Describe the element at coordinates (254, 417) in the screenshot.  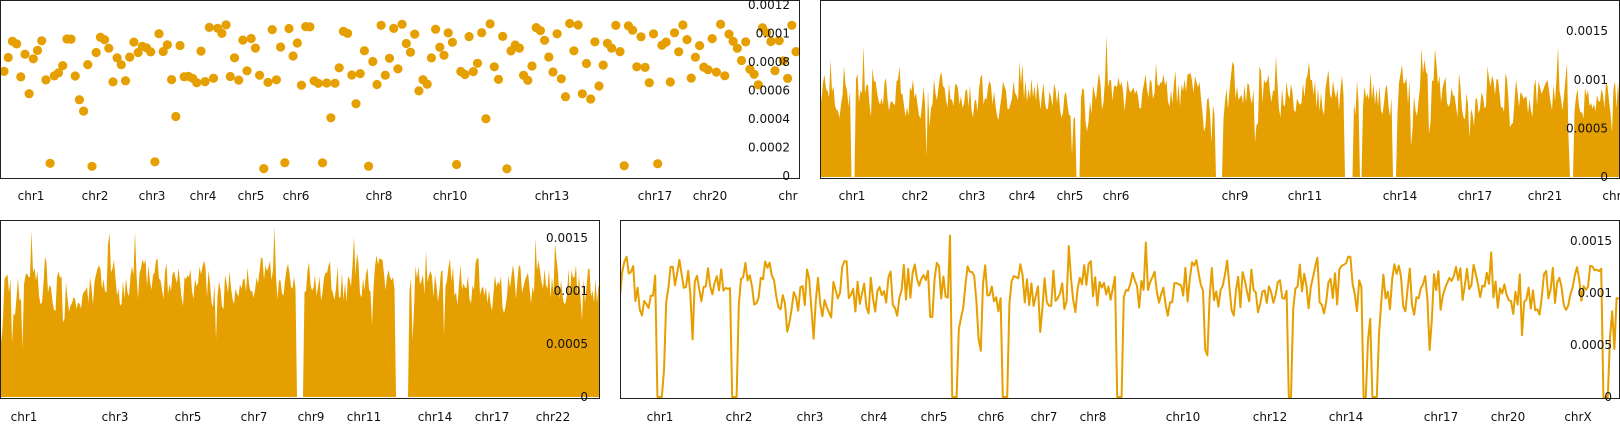
I see `x-tick-label: chr7` at that location.